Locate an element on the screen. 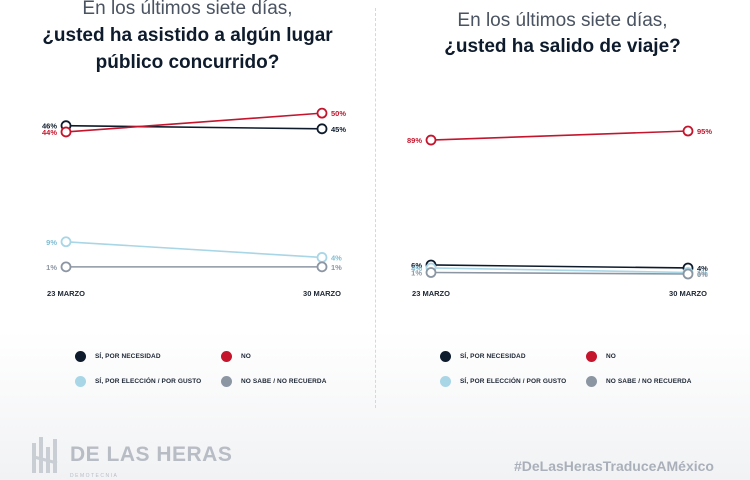 The height and width of the screenshot is (480, 750). brand-mark-icon is located at coordinates (45, 455).